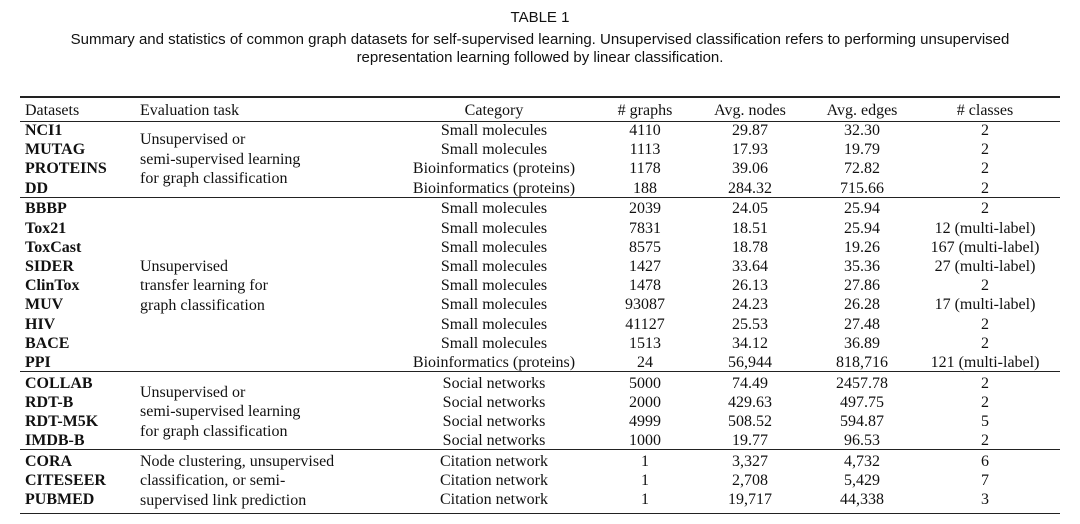  Describe the element at coordinates (985, 481) in the screenshot. I see `table-cell: 7` at that location.